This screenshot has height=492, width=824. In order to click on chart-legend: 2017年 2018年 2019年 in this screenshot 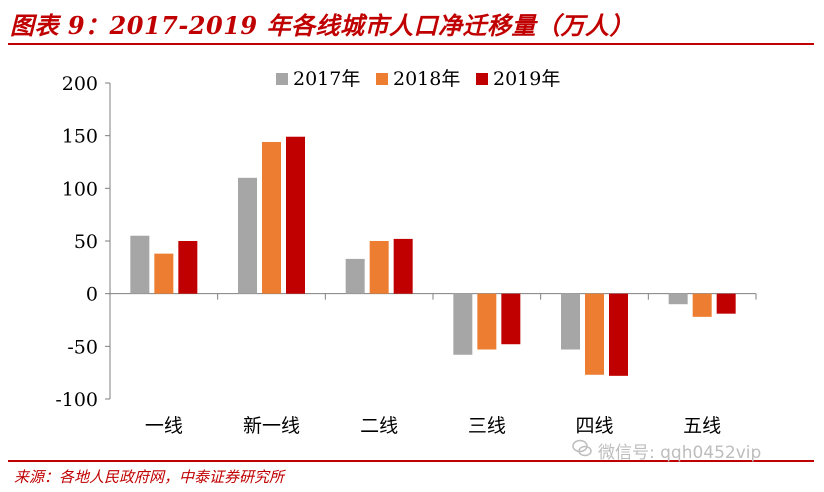, I will do `click(418, 79)`.